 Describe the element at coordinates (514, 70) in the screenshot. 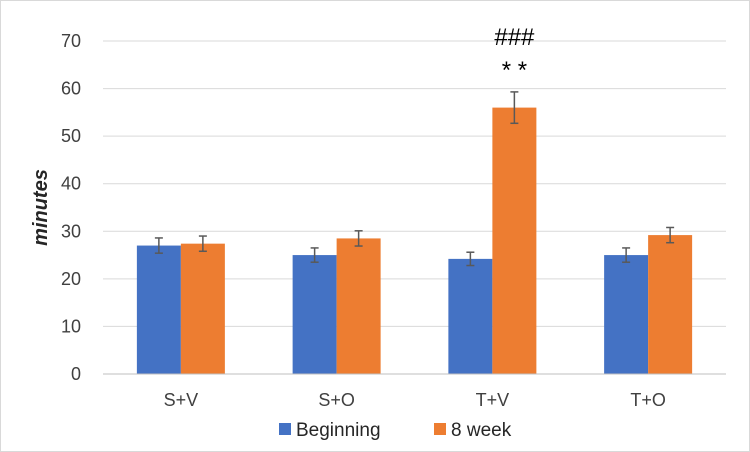

I see `significance-annotation: * *` at that location.